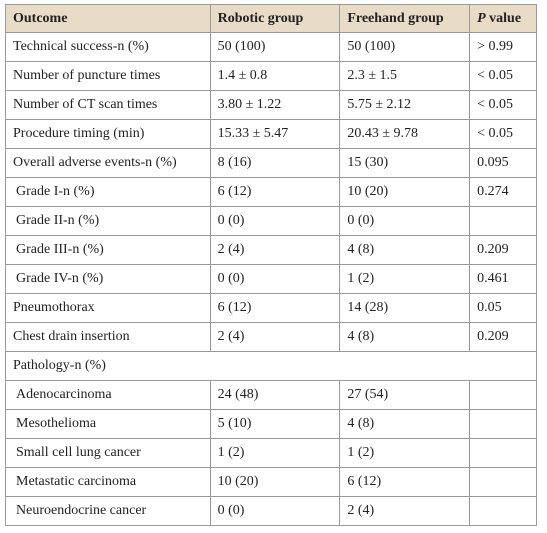  I want to click on cell: 27 (54), so click(405, 395).